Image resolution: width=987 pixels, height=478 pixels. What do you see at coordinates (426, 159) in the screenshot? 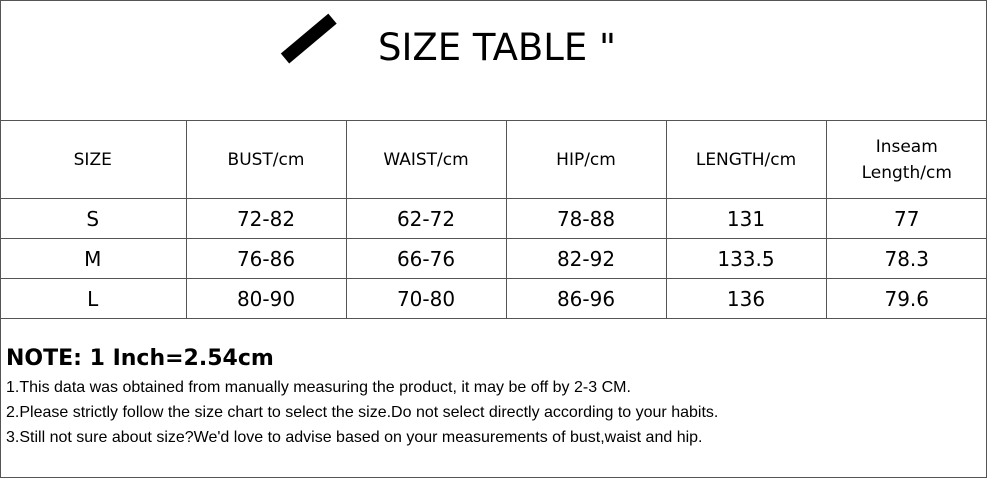
I see `header-cell: WAIST/cm` at bounding box center [426, 159].